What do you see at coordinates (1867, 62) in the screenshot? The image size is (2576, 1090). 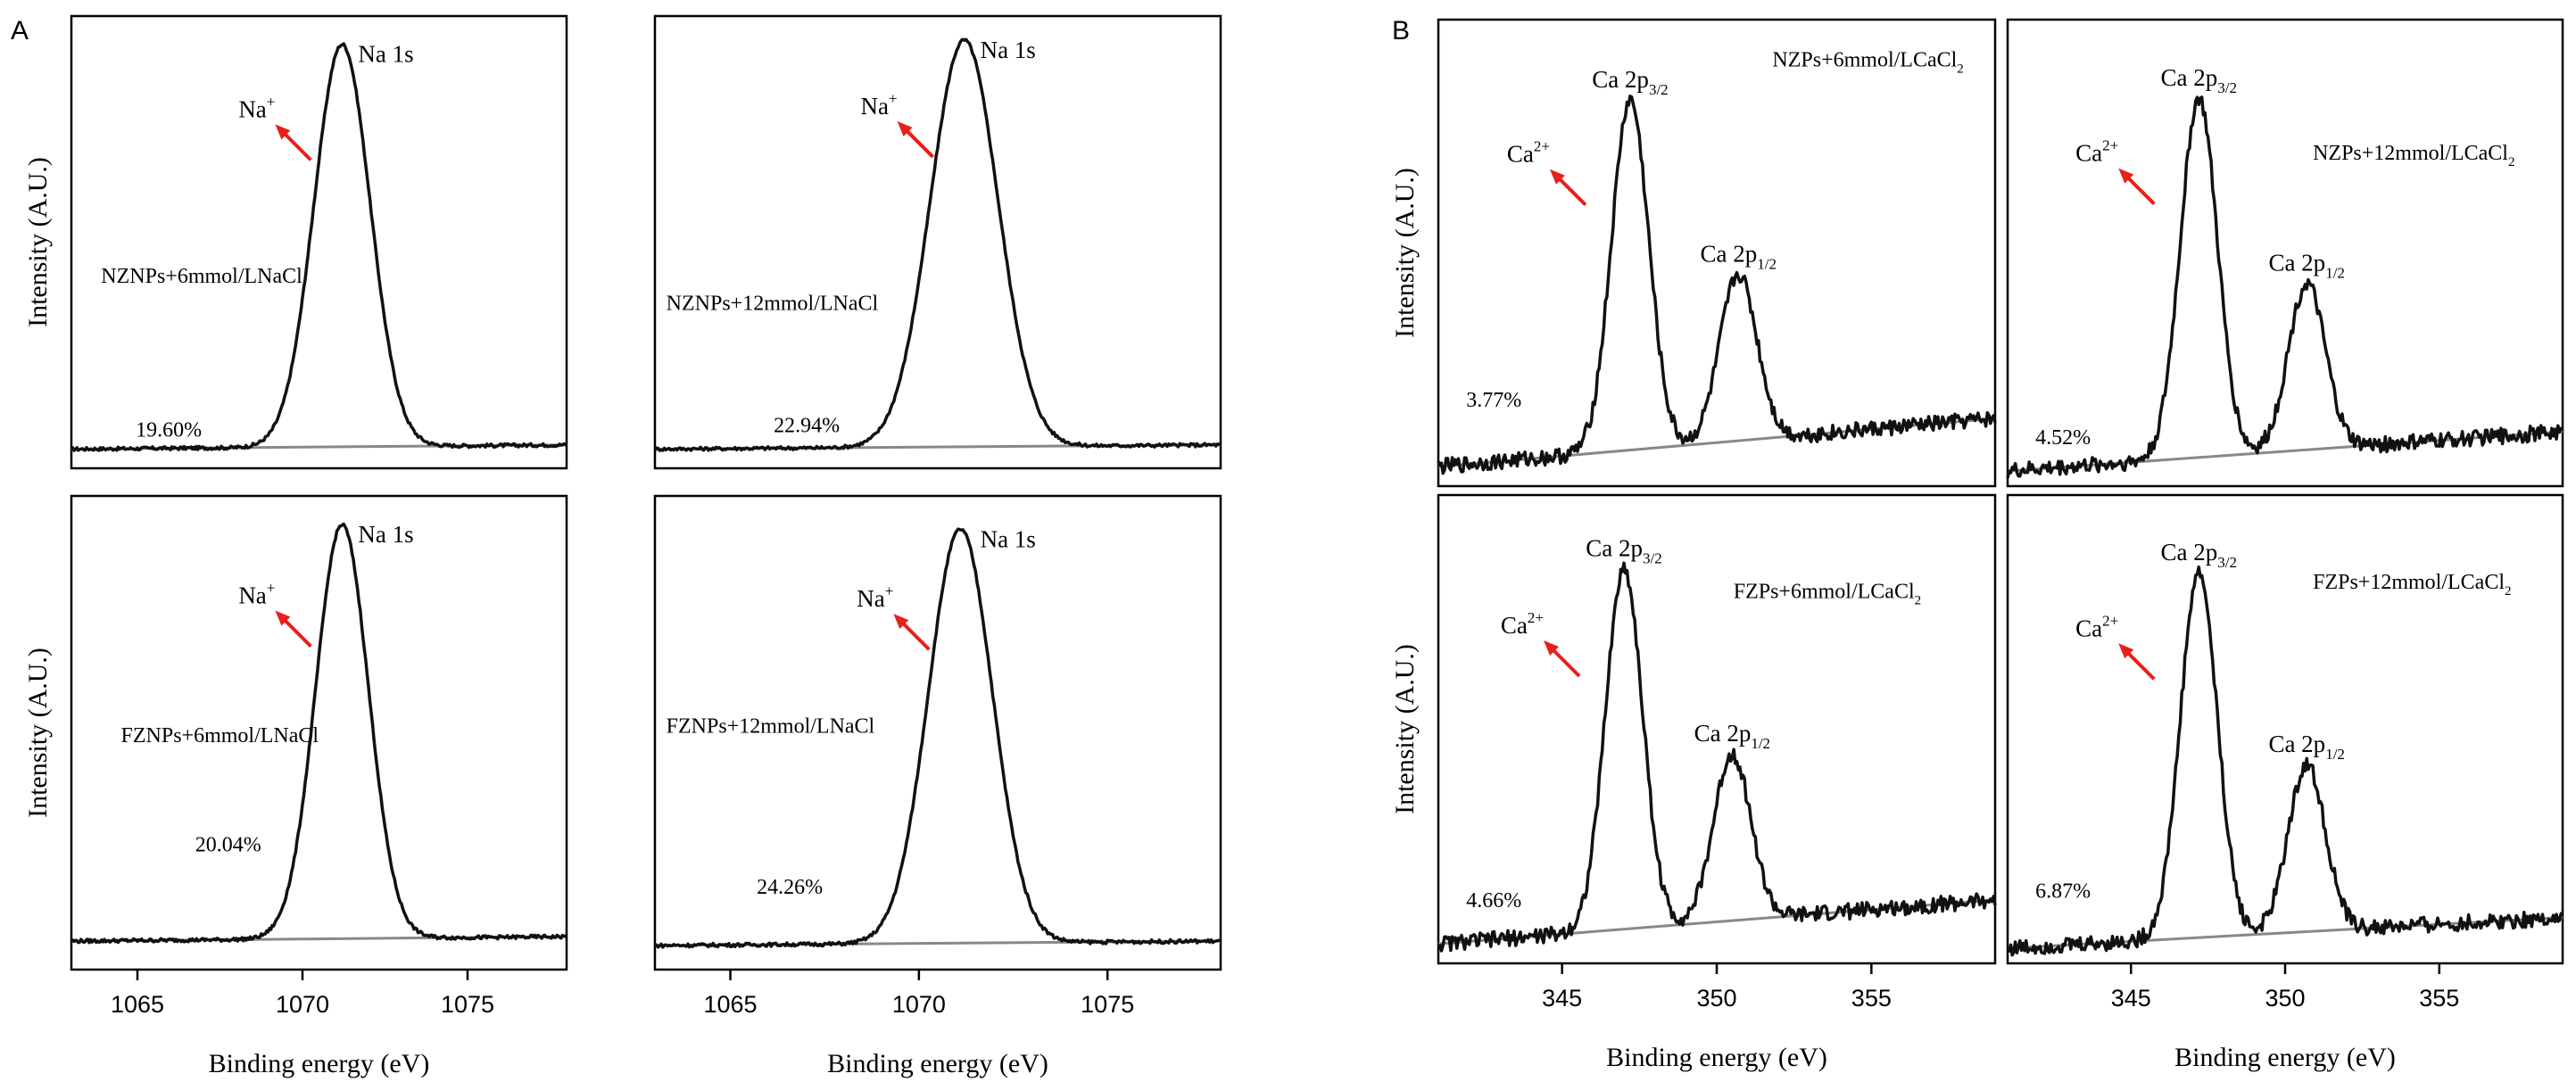 I see `sample-label: NZPs+6mmol/LCaCl2` at bounding box center [1867, 62].